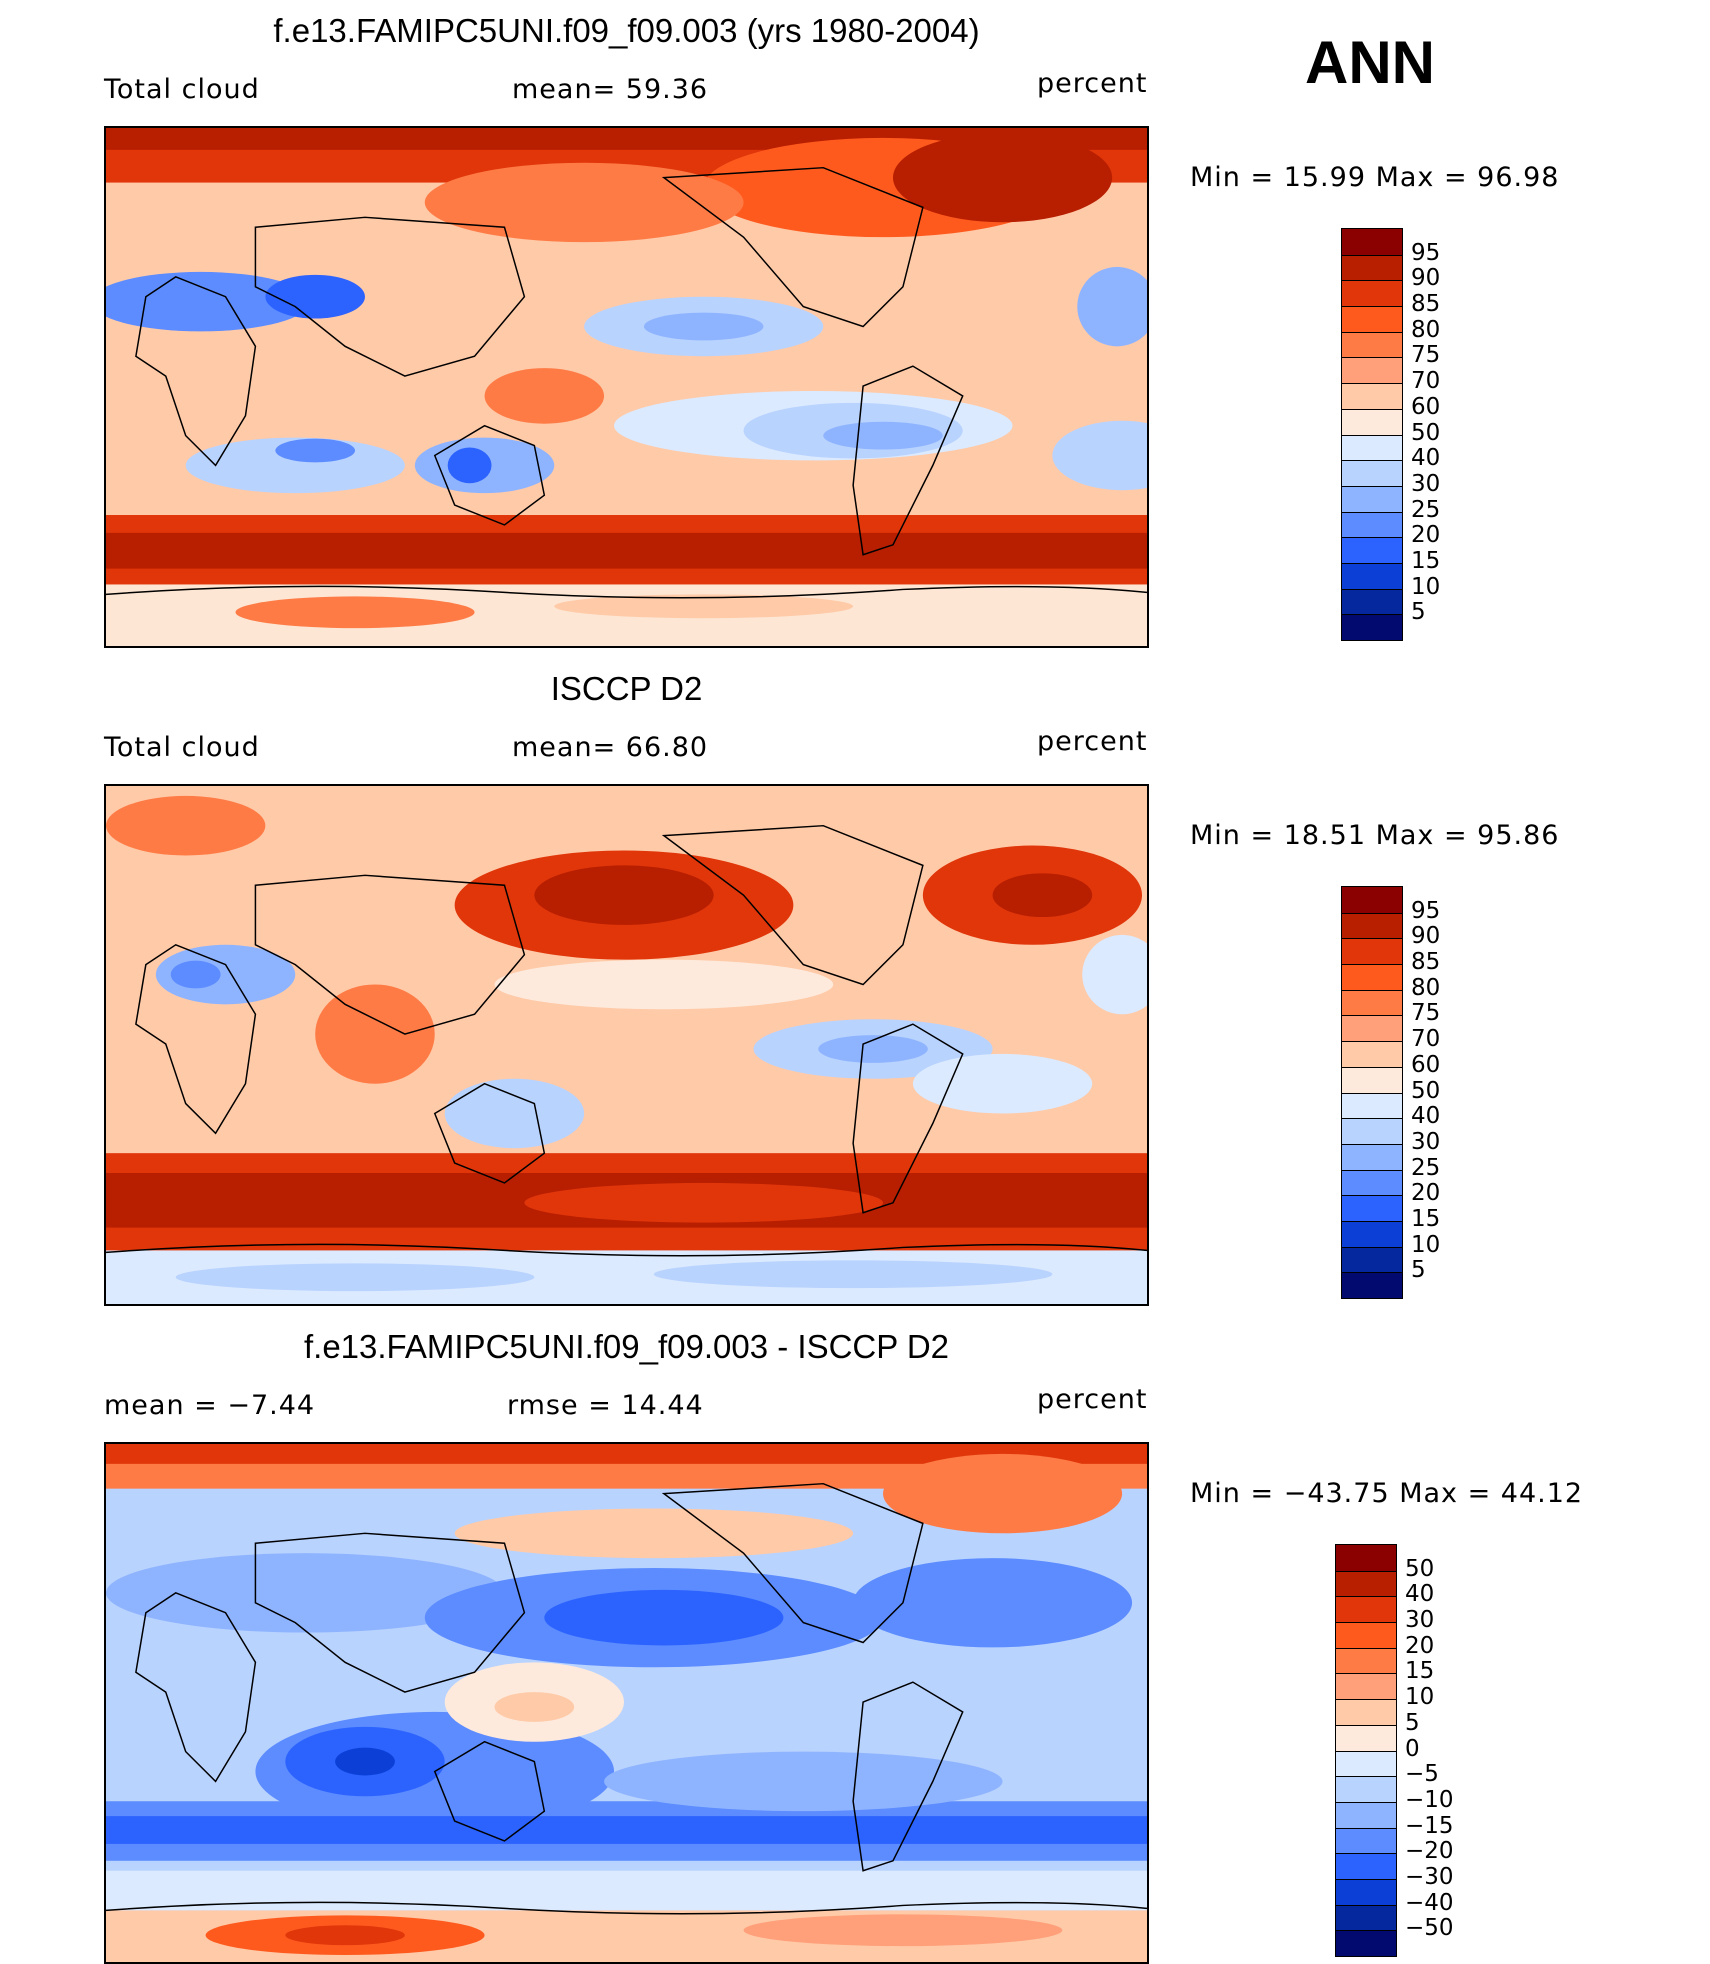 The height and width of the screenshot is (1964, 1710). What do you see at coordinates (1370, 62) in the screenshot?
I see `season-label: ANN` at bounding box center [1370, 62].